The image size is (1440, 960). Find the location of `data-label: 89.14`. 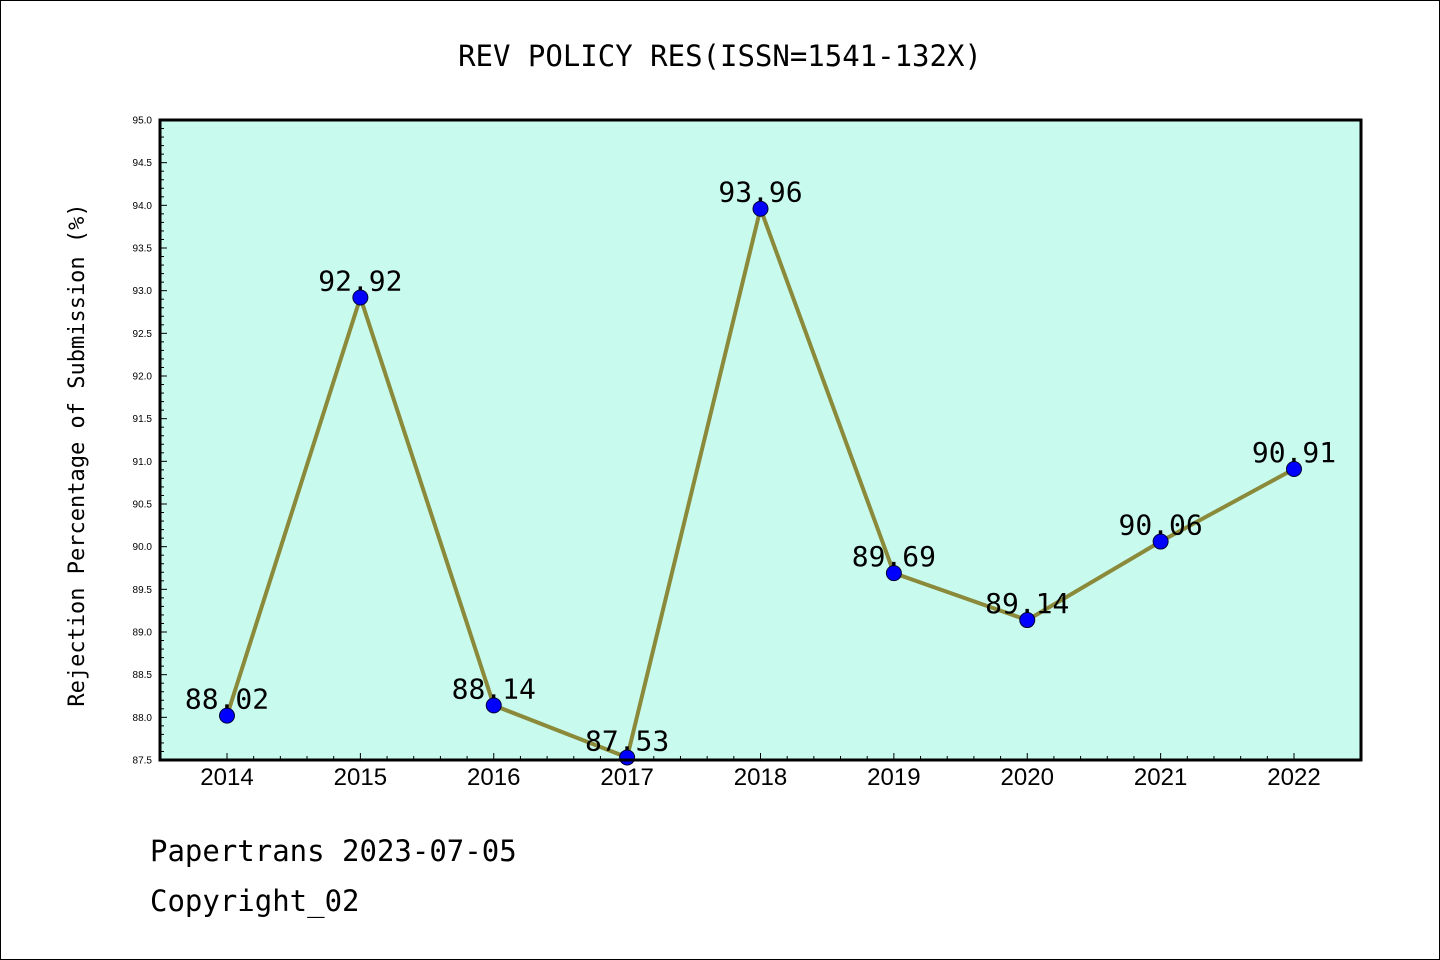

data-label: 89.14 is located at coordinates (1027, 603).